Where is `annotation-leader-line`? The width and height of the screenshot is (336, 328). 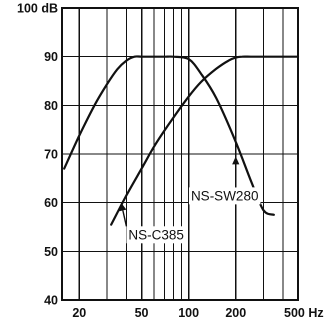
annotation-leader-line is located at coordinates (125, 218).